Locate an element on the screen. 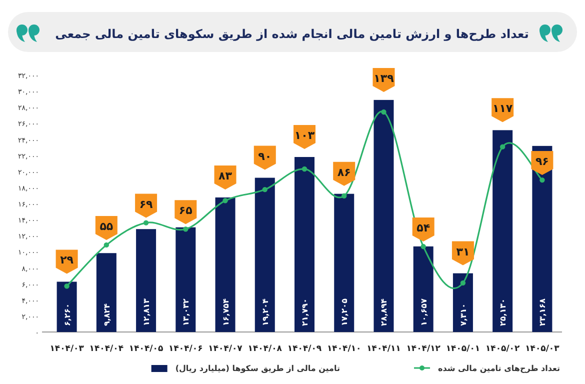 The width and height of the screenshot is (585, 384). legend-label: تامین مالی از طریق سکوها (میلیارد ریال) is located at coordinates (257, 368).